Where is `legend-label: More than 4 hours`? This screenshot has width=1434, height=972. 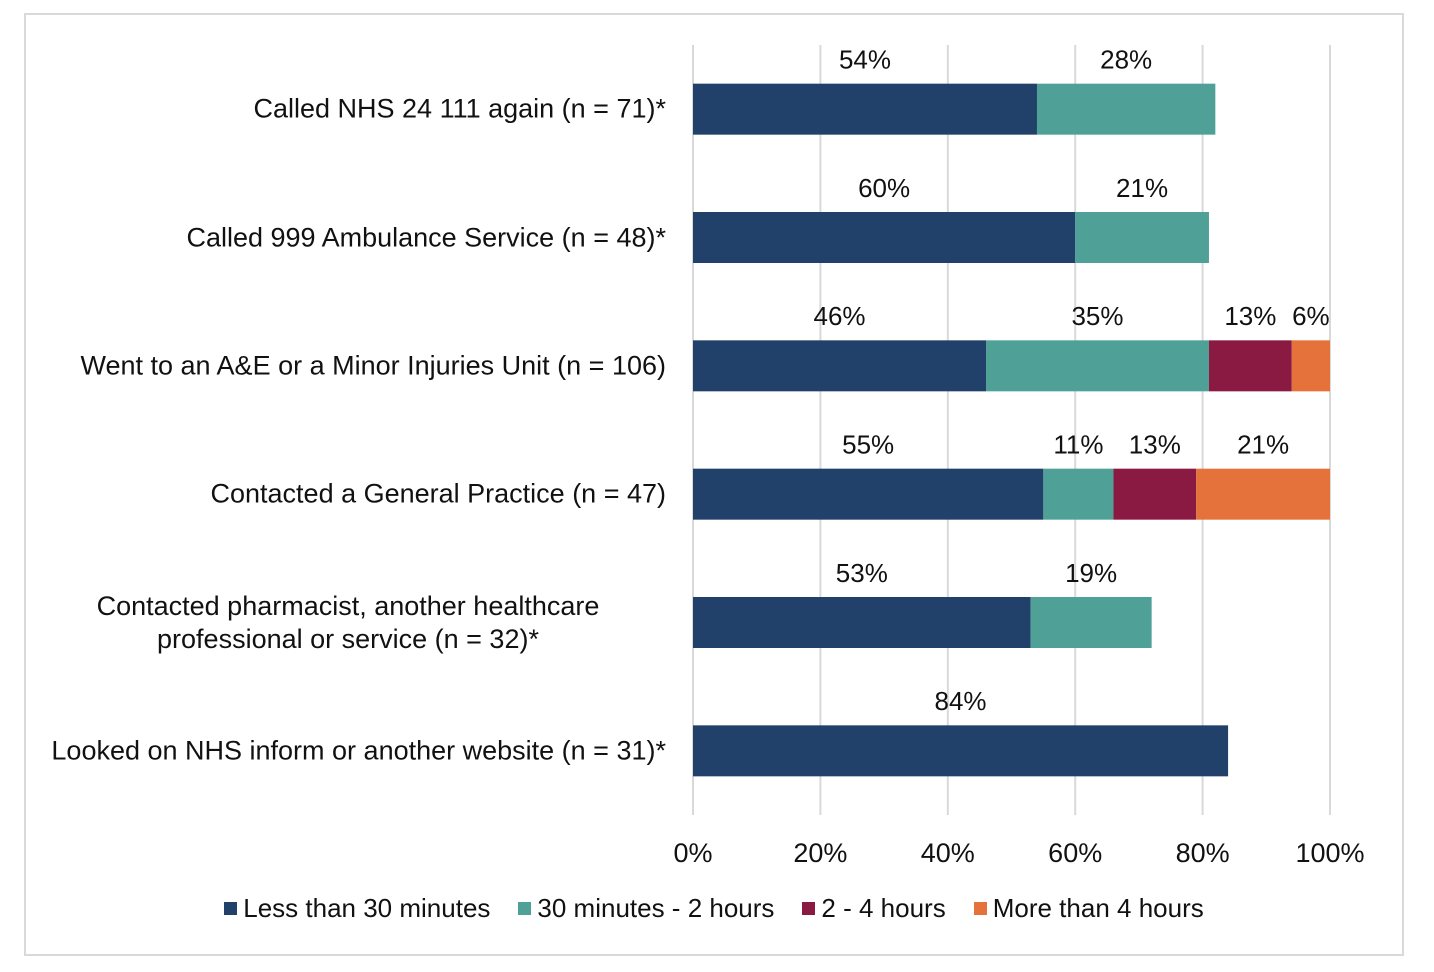 legend-label: More than 4 hours is located at coordinates (1098, 908).